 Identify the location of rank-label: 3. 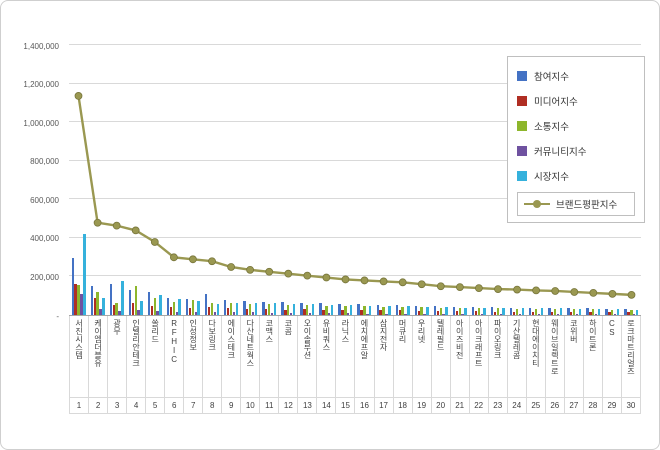
(118, 405).